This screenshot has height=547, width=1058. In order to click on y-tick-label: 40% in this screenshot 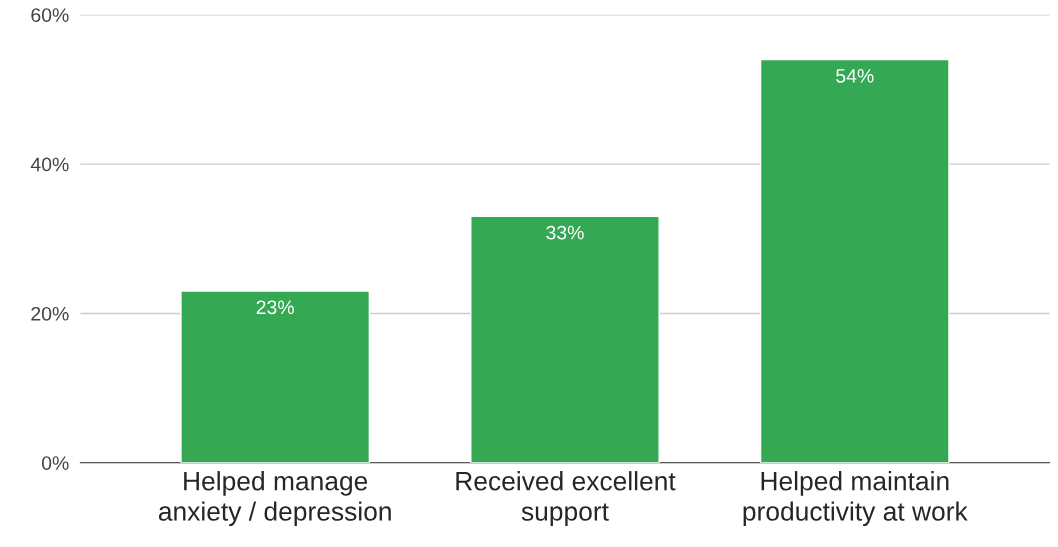, I will do `click(49, 164)`.